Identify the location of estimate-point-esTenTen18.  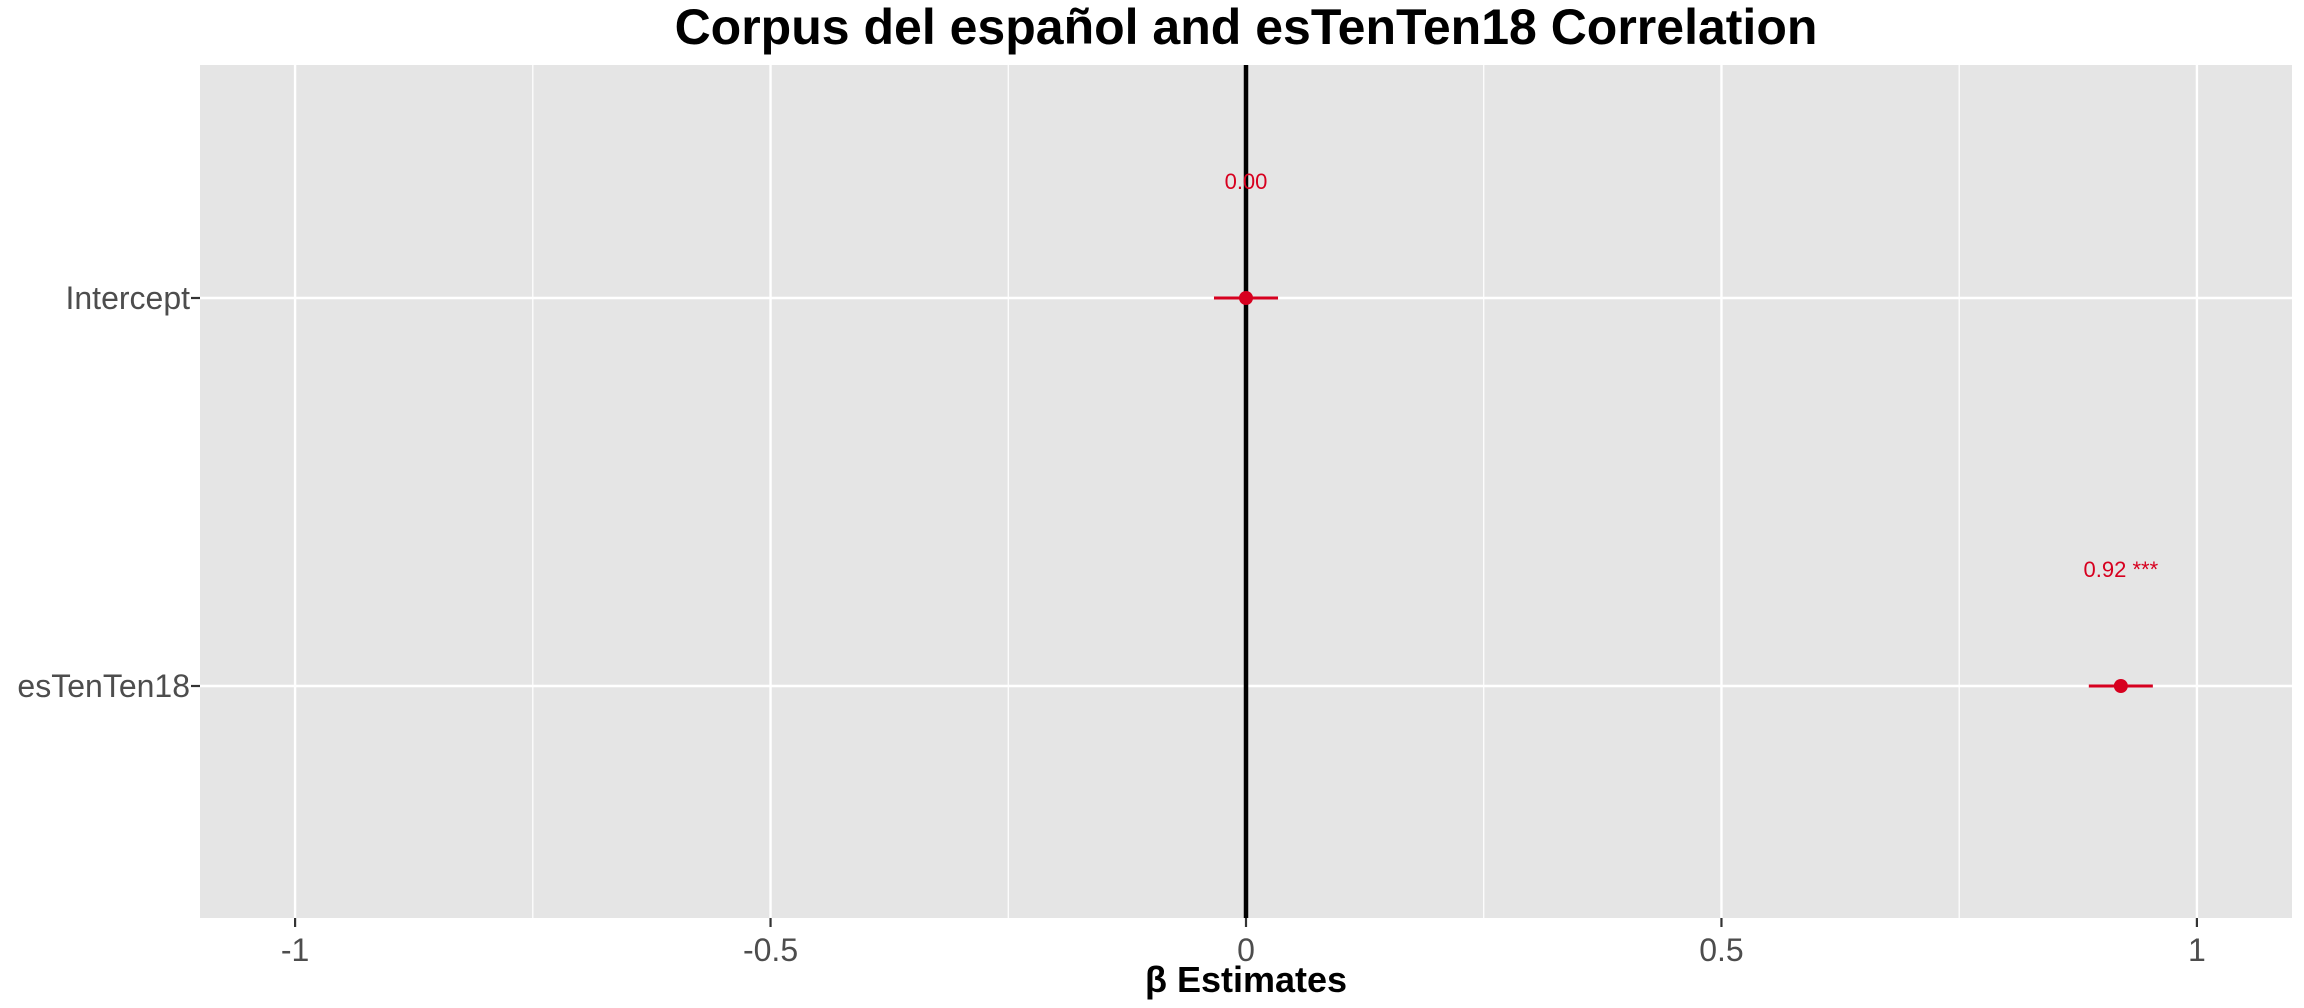
(2120, 686).